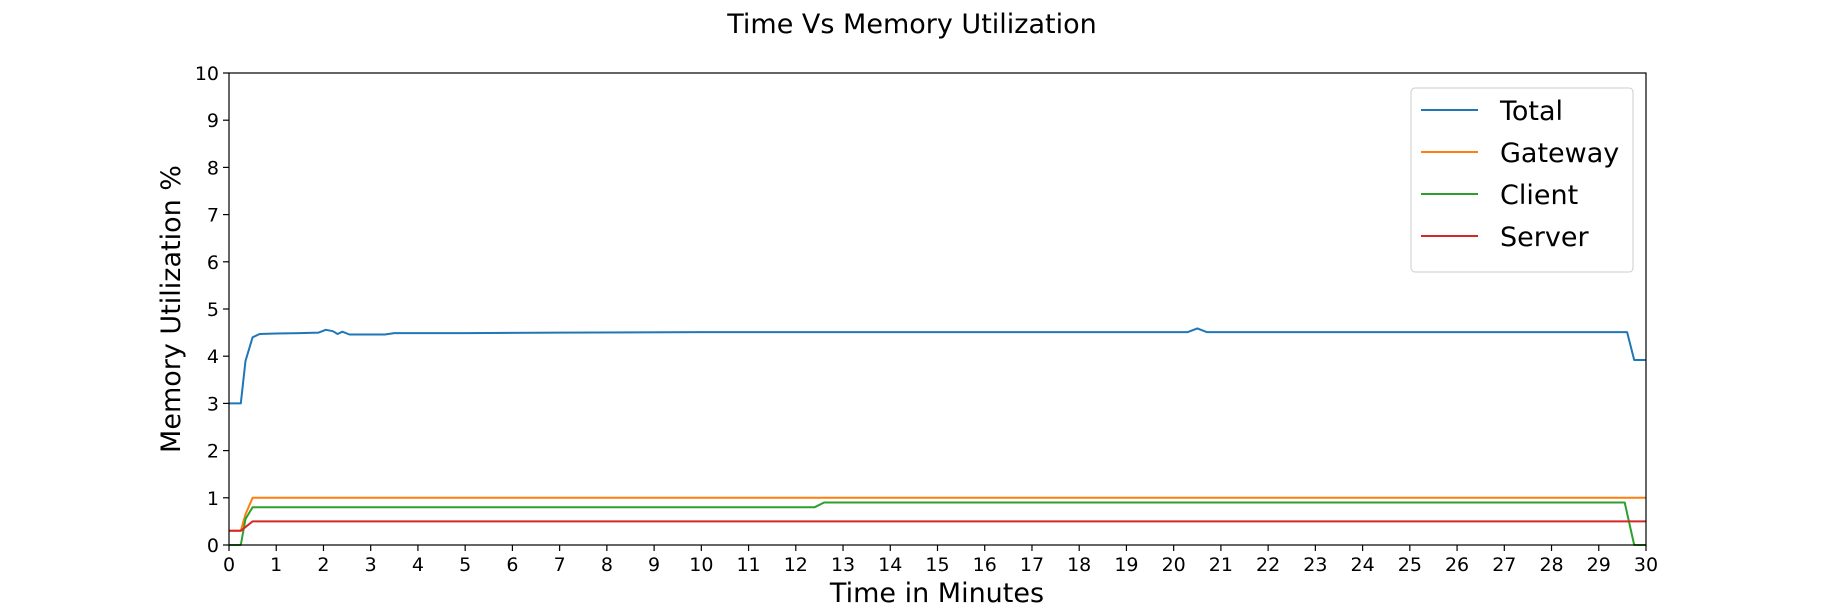 Image resolution: width=1825 pixels, height=612 pixels. I want to click on chart-title: Time Vs Memory Utilization, so click(911, 24).